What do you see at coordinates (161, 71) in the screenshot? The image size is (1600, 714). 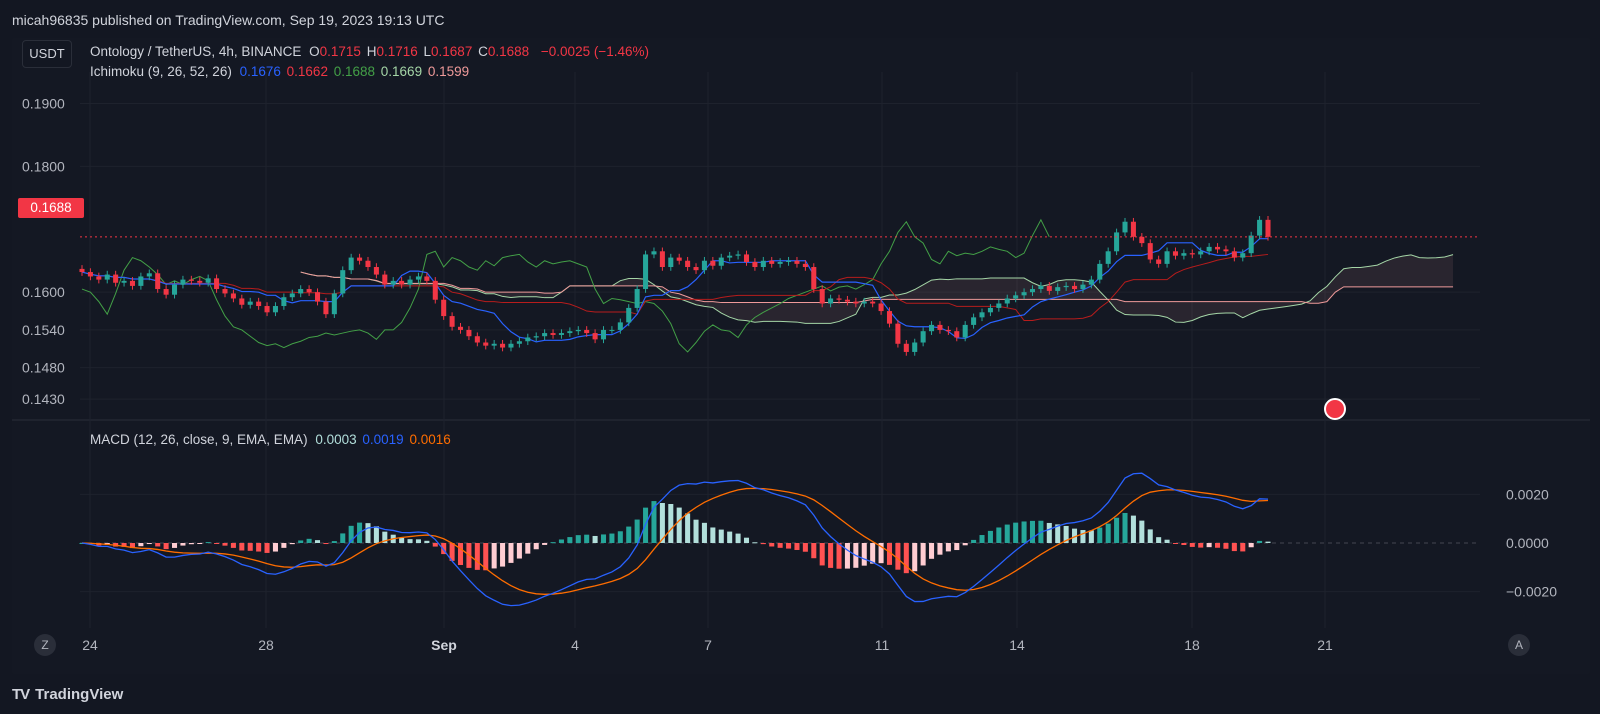 I see `ichimoku-label: Ichimoku (9, 26, 52, 26)` at bounding box center [161, 71].